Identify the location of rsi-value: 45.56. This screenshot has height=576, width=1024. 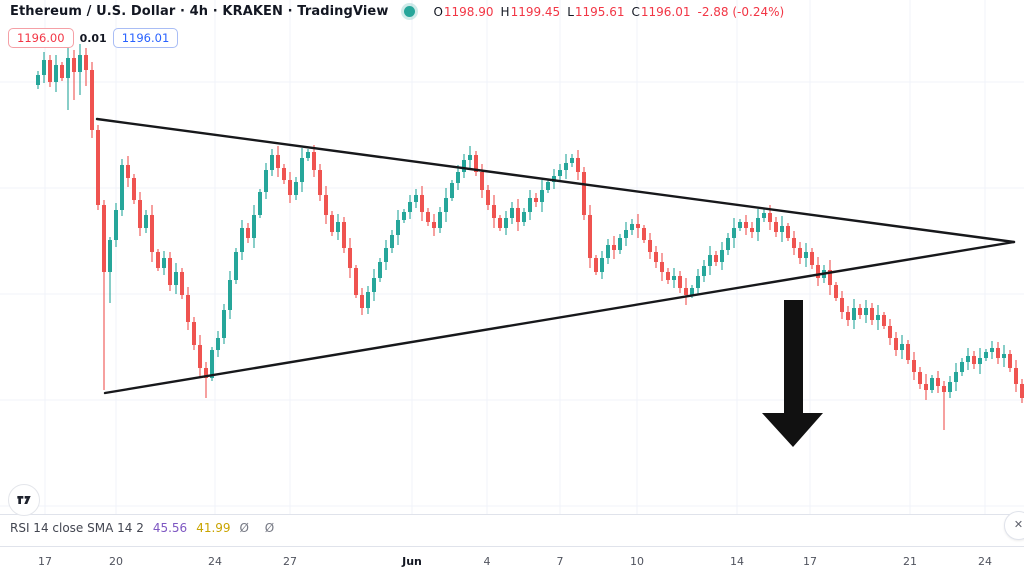
(170, 528).